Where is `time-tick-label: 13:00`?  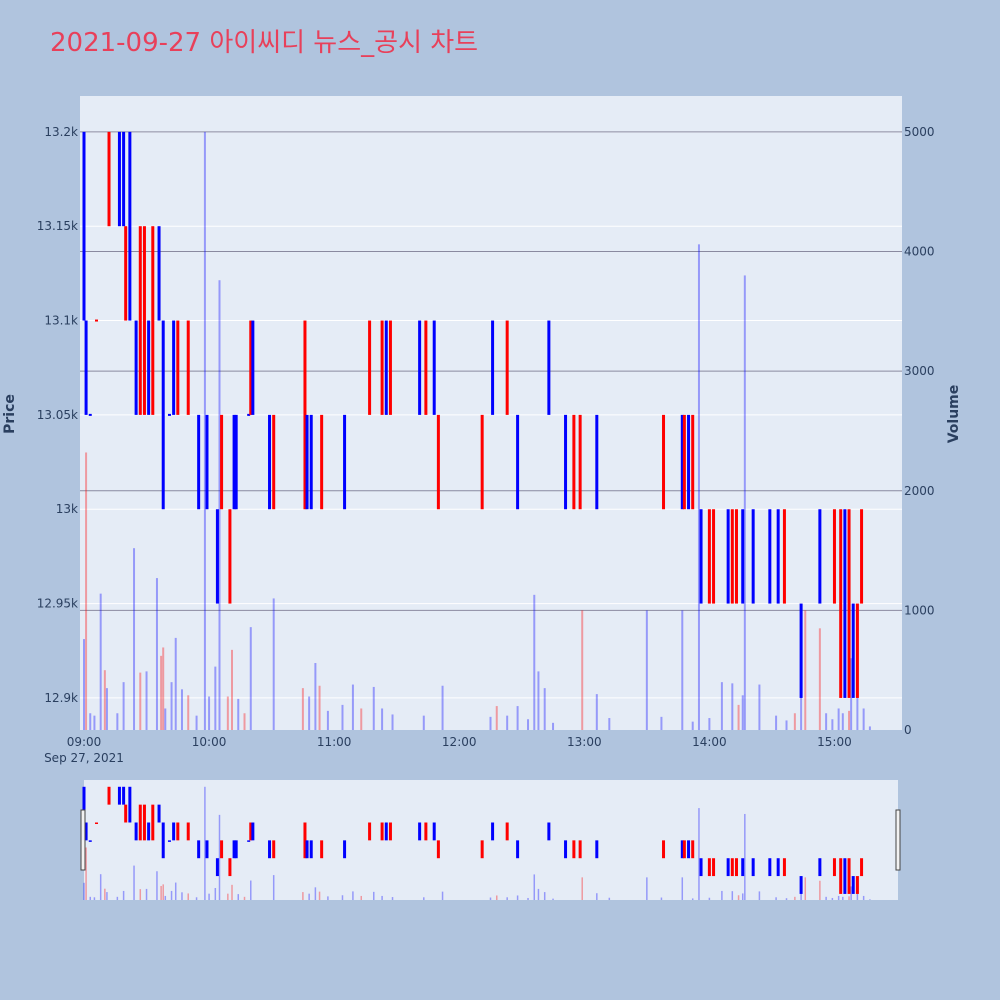
time-tick-label: 13:00 is located at coordinates (584, 742).